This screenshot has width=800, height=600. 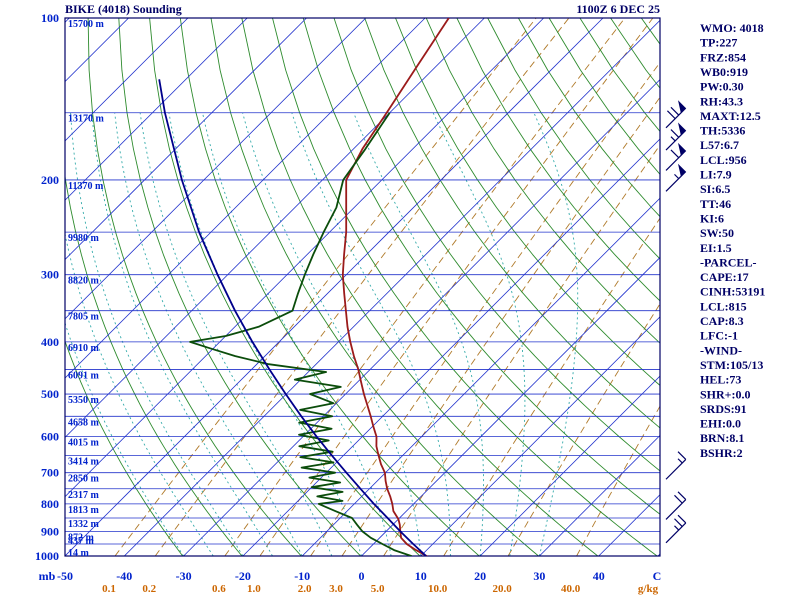 I want to click on index-line: FRZ:854, so click(x=723, y=57).